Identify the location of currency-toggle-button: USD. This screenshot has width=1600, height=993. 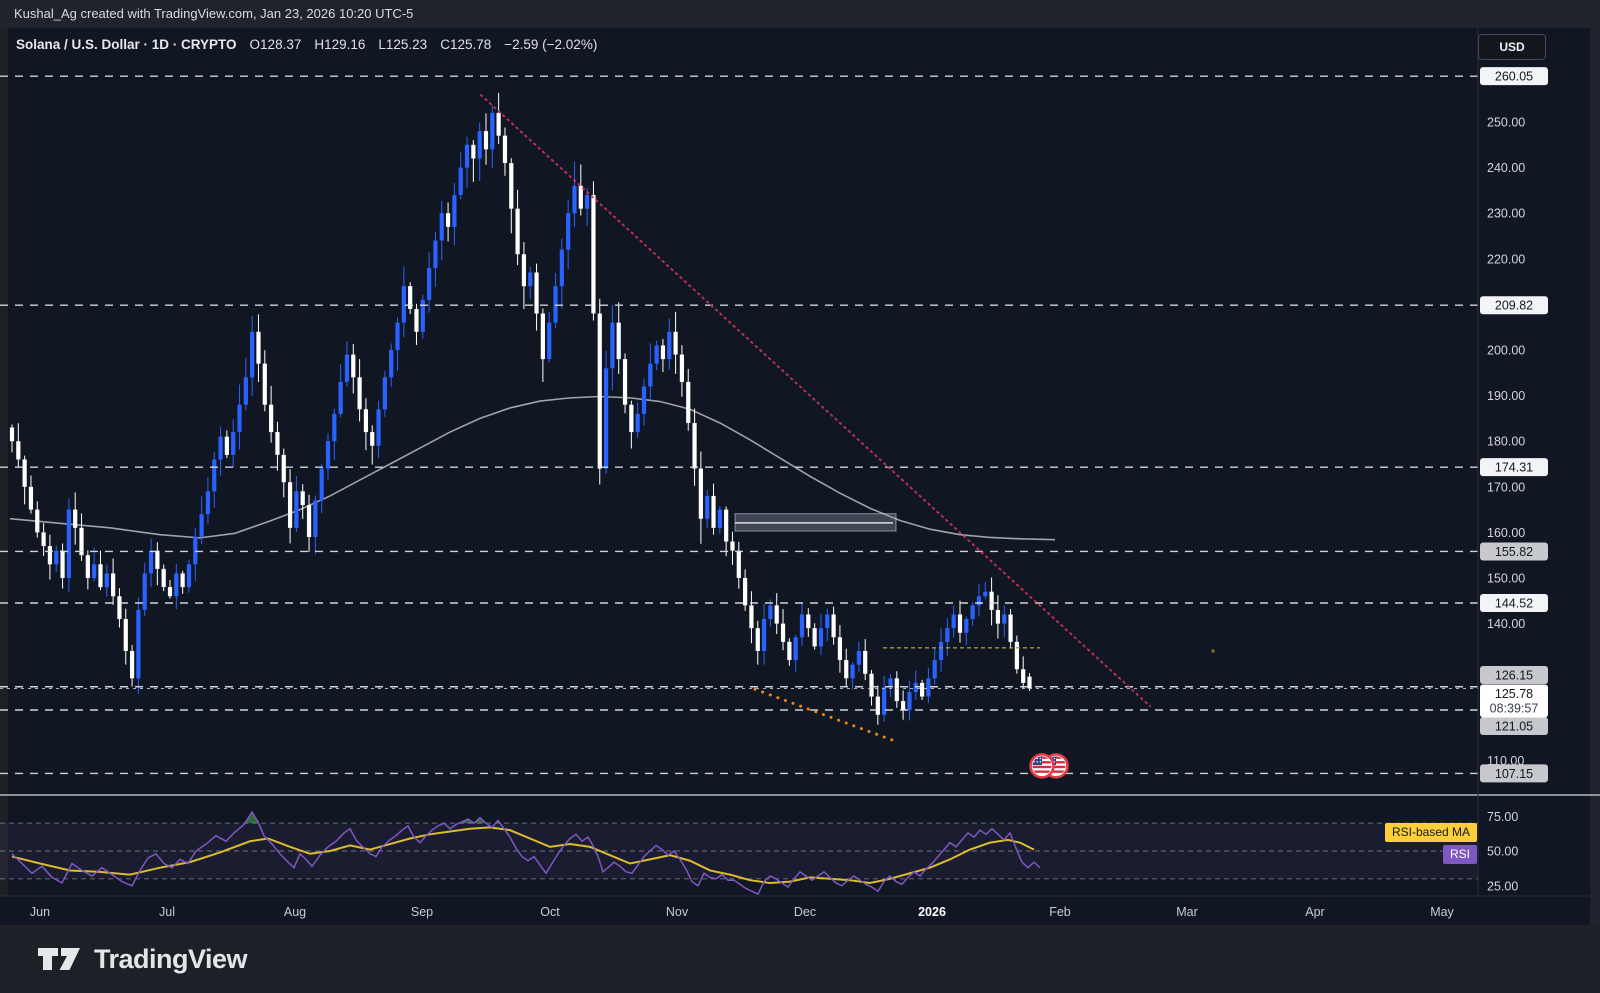
(1512, 47).